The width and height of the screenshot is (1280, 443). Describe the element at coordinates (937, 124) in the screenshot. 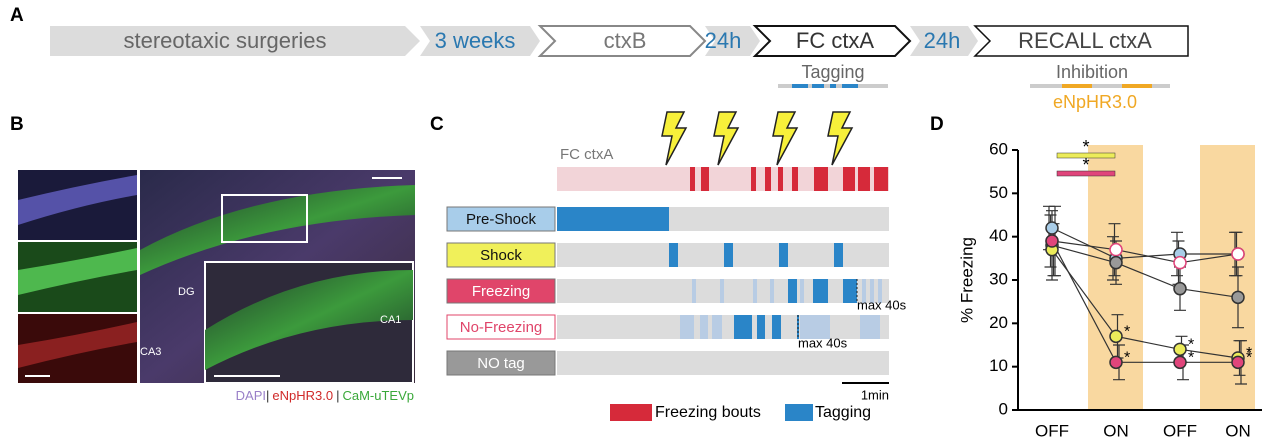

I see `panel-letter: D` at that location.